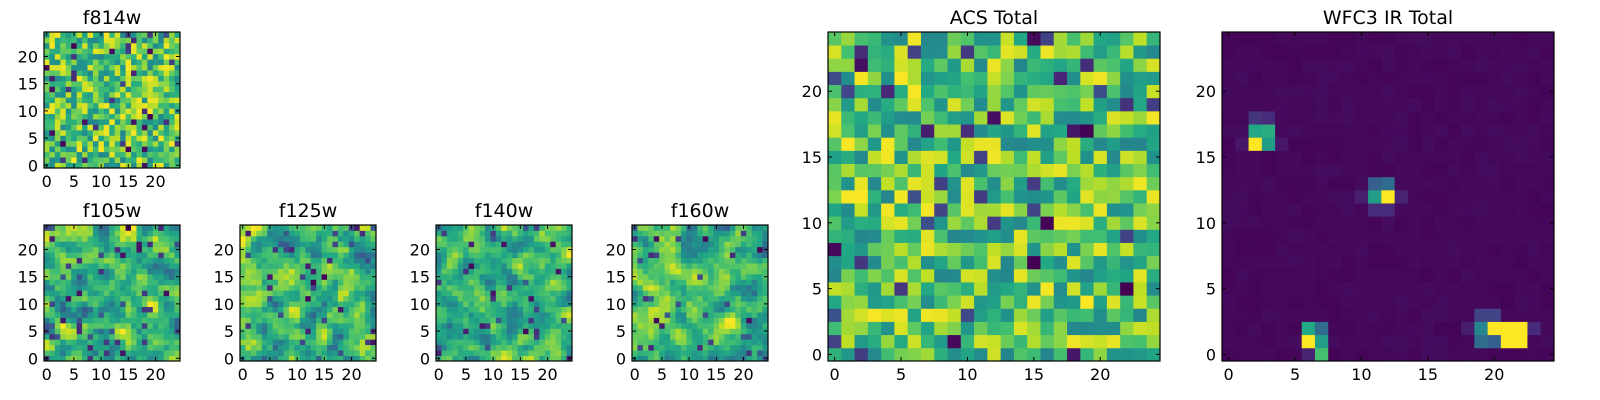 The image size is (1600, 400). I want to click on x-tick-label: 15, so click(324, 374).